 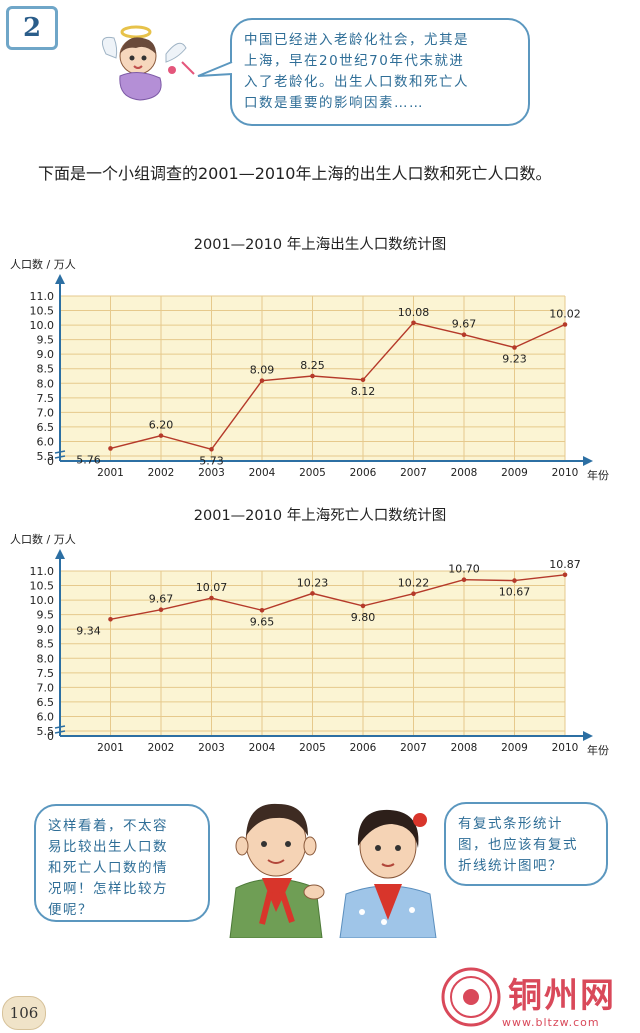 What do you see at coordinates (354, 61) in the screenshot?
I see `bubble-line: 上海，早在20世纪70年代末就进` at bounding box center [354, 61].